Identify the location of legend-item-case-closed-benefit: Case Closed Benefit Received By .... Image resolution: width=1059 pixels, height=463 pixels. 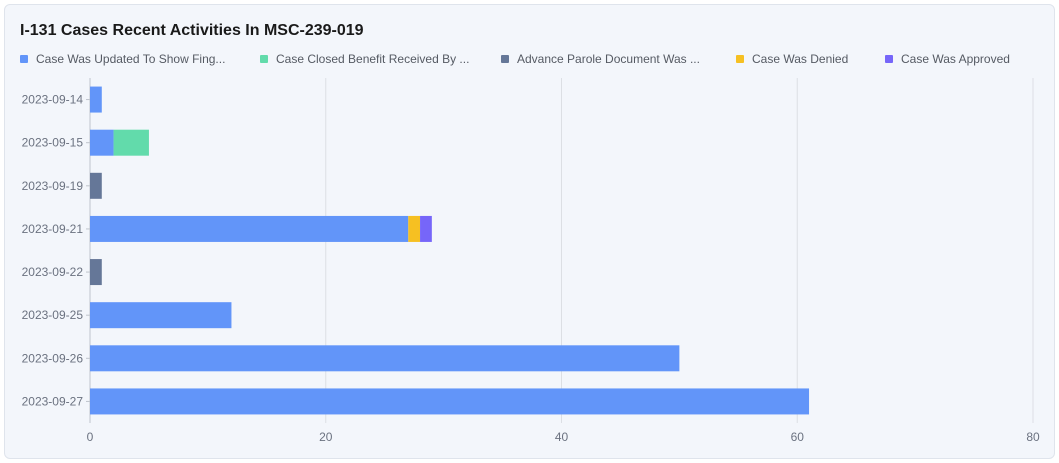
(364, 59).